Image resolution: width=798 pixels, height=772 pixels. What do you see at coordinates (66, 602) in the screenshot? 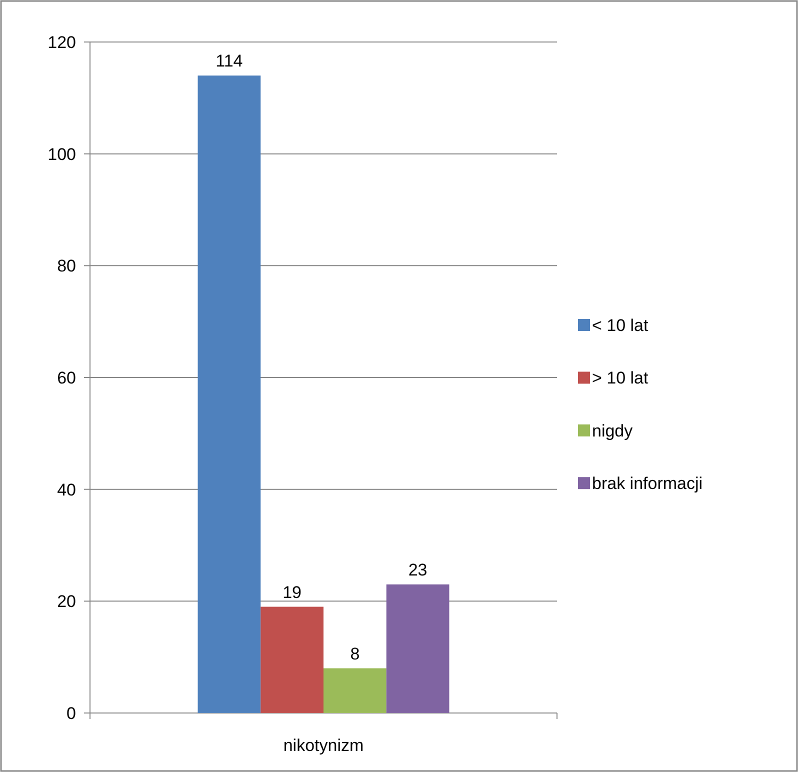
I see `y-tick-label: 20` at bounding box center [66, 602].